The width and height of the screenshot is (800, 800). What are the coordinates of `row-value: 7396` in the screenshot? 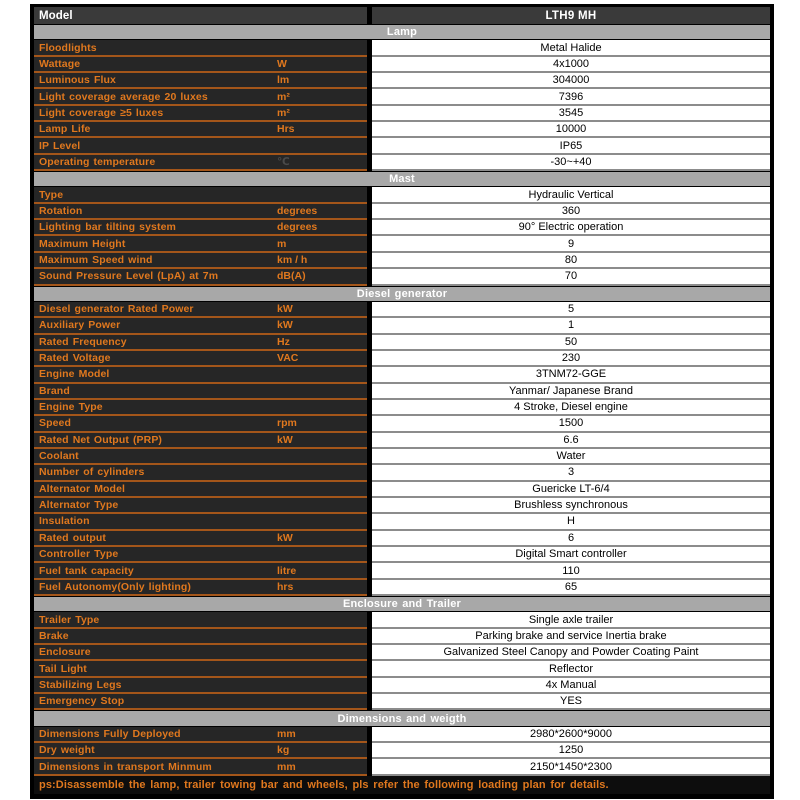 It's located at (571, 97).